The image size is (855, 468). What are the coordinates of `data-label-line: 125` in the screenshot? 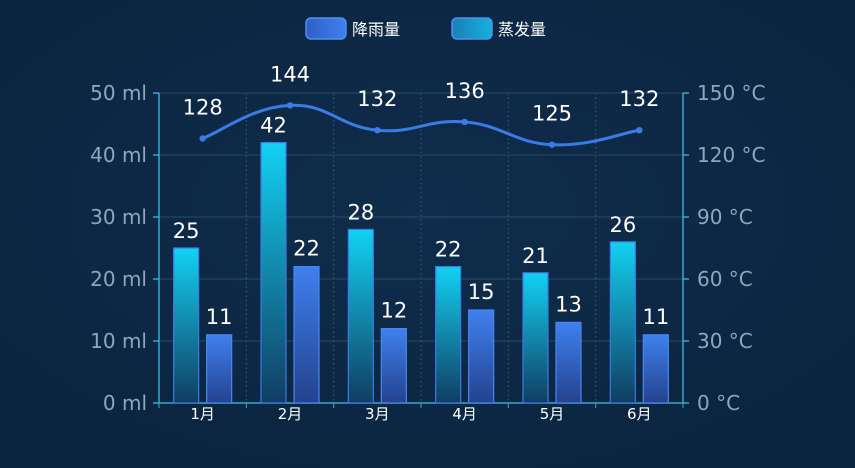 It's located at (552, 114).